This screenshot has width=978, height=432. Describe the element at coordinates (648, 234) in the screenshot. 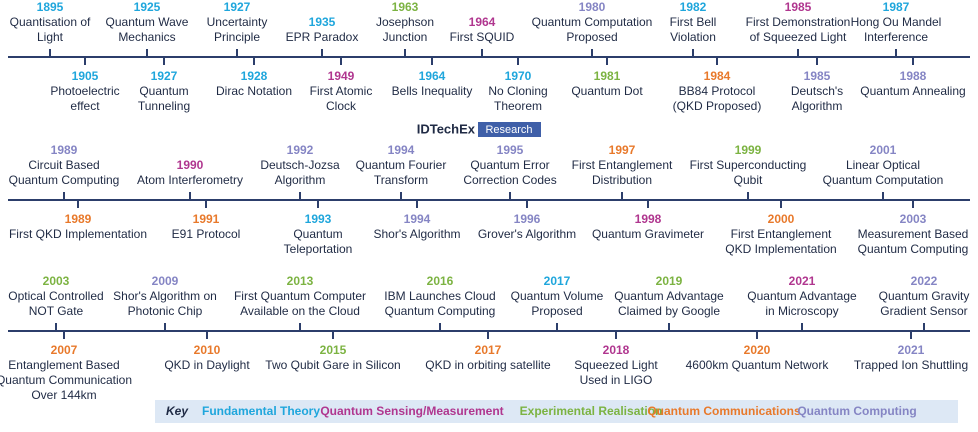

I see `event-label: Quantum Gravimeter` at that location.